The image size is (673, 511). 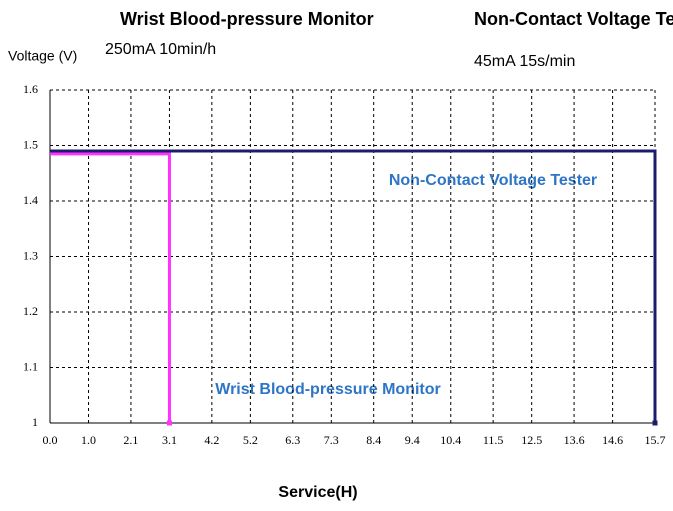 What do you see at coordinates (317, 492) in the screenshot?
I see `x-axis-label: Service(H)` at bounding box center [317, 492].